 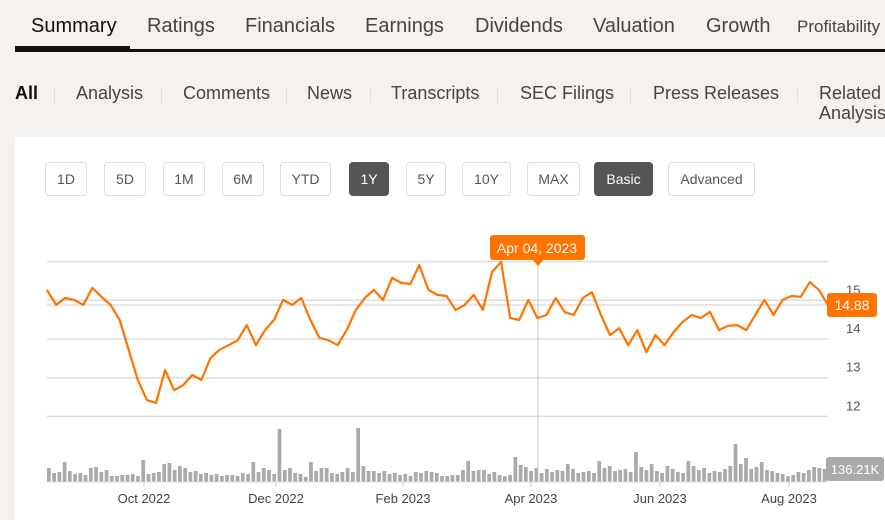 I want to click on subnav-comments: Comments, so click(x=227, y=93).